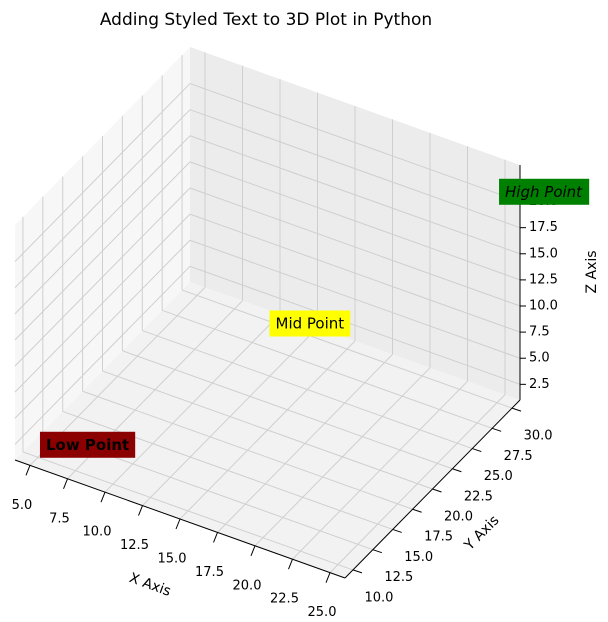  What do you see at coordinates (209, 572) in the screenshot?
I see `x-tick-label: 17.5` at bounding box center [209, 572].